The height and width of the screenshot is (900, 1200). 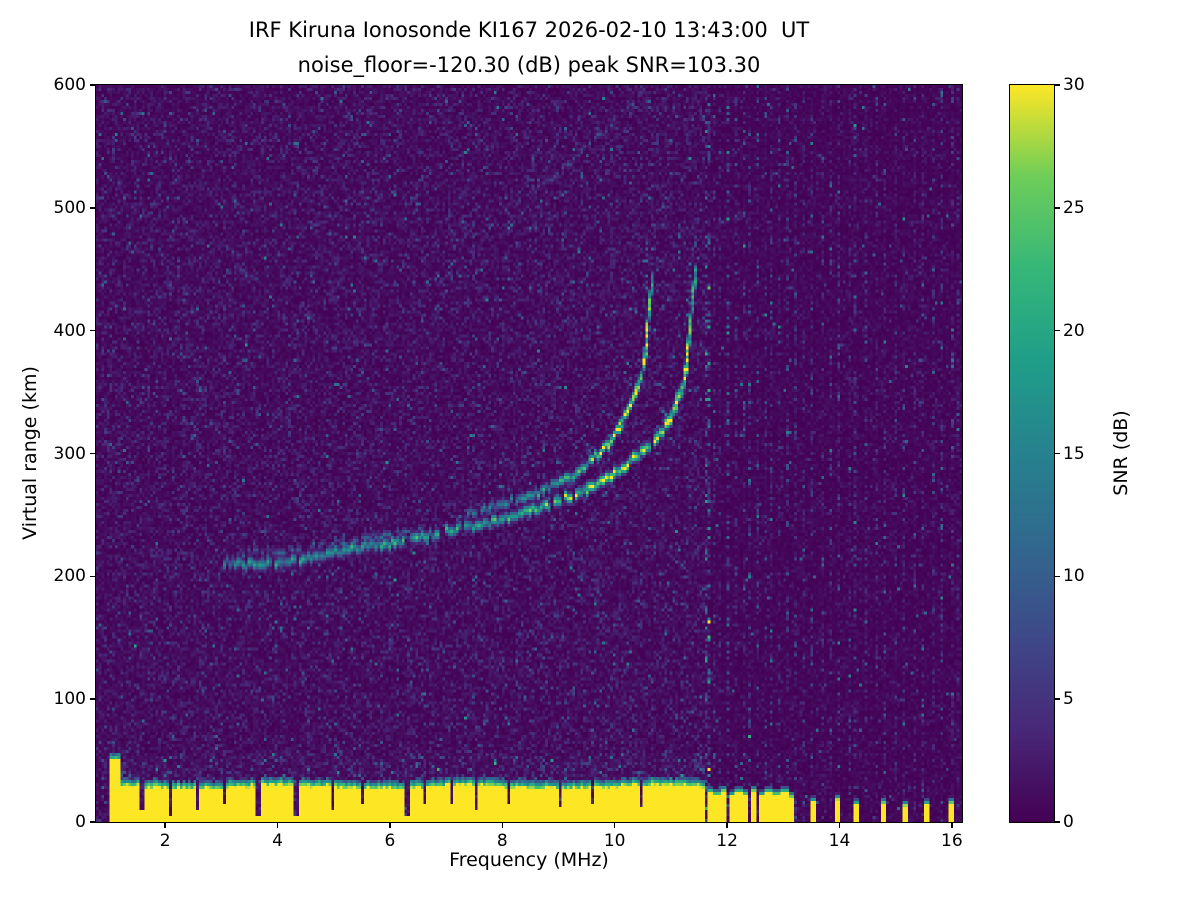 I want to click on x-tick-label: 10, so click(x=614, y=841).